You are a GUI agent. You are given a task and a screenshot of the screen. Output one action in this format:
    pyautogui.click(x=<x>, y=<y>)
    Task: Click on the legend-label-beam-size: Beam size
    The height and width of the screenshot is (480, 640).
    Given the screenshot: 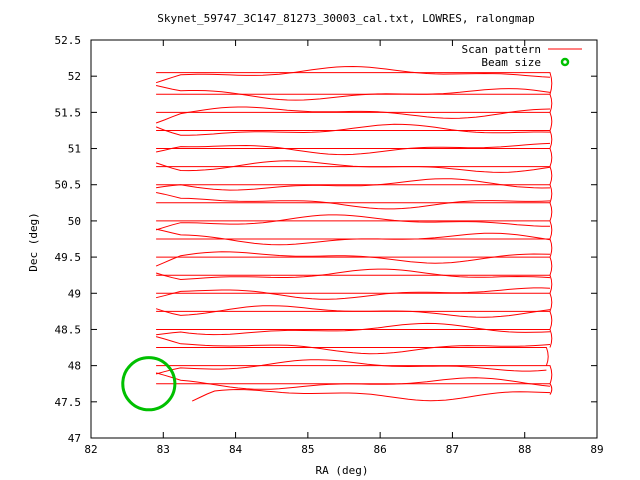 What is the action you would take?
    pyautogui.click(x=511, y=62)
    